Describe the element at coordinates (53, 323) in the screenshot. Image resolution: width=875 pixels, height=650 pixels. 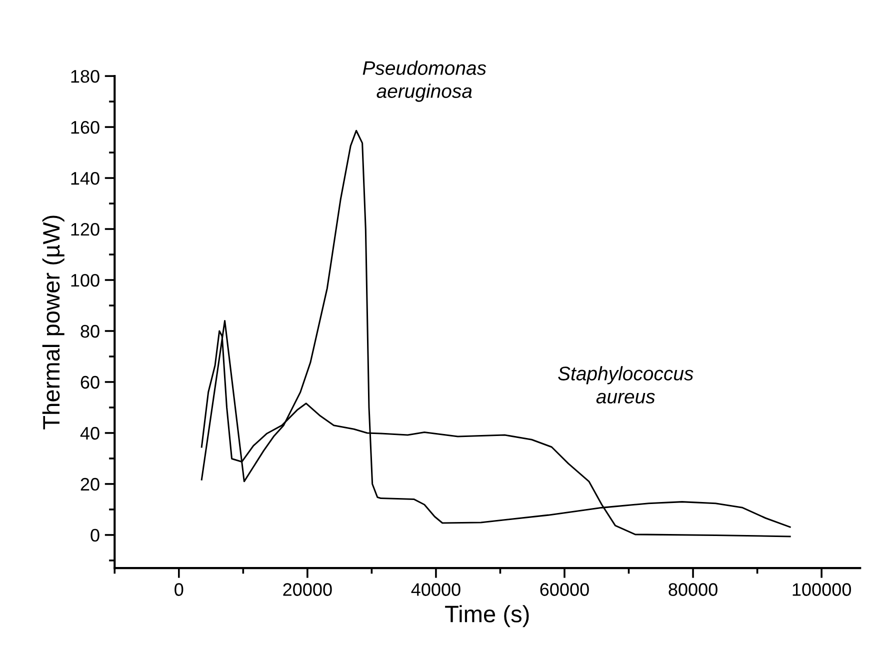
I see `y-axis-title: Thermal power (µW)` at that location.